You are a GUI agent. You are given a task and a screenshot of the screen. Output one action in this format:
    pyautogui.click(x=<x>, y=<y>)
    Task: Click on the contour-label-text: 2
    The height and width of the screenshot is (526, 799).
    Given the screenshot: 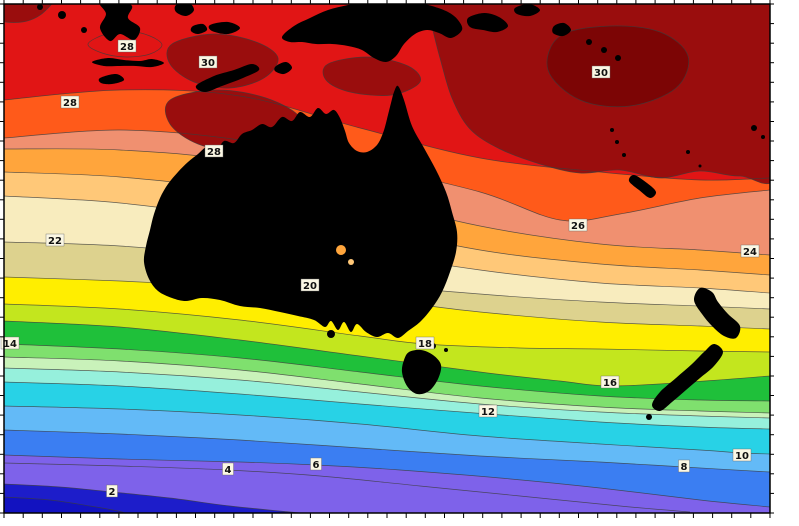 What is the action you would take?
    pyautogui.click(x=112, y=492)
    